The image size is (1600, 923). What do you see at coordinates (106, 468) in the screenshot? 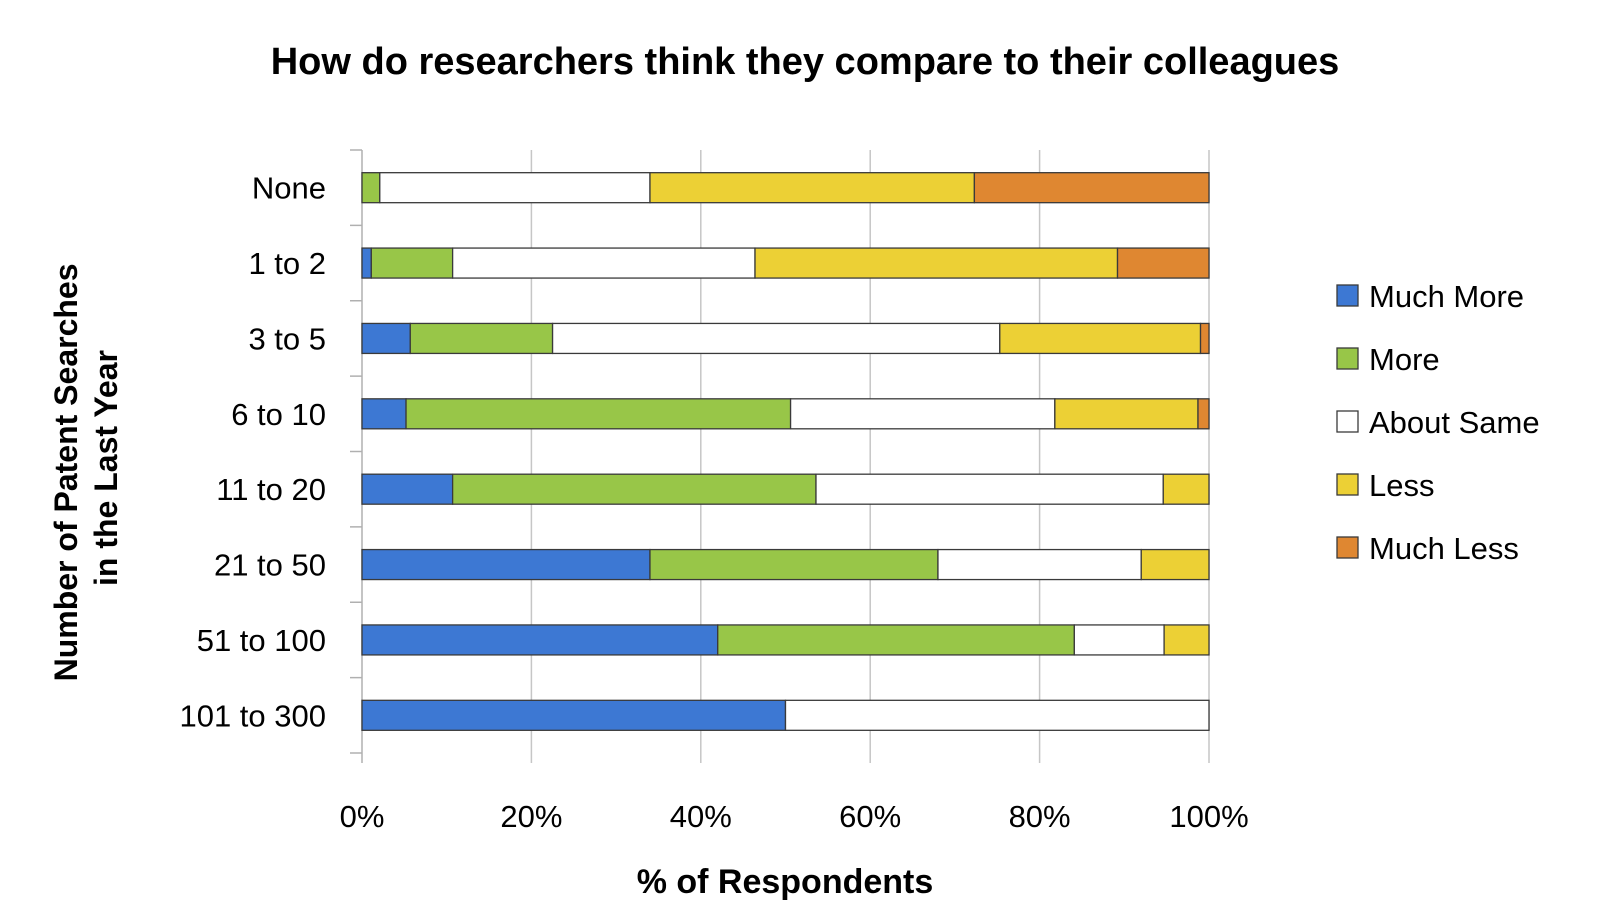
I see `y-axis-title-line-2: in the Last Year` at bounding box center [106, 468].